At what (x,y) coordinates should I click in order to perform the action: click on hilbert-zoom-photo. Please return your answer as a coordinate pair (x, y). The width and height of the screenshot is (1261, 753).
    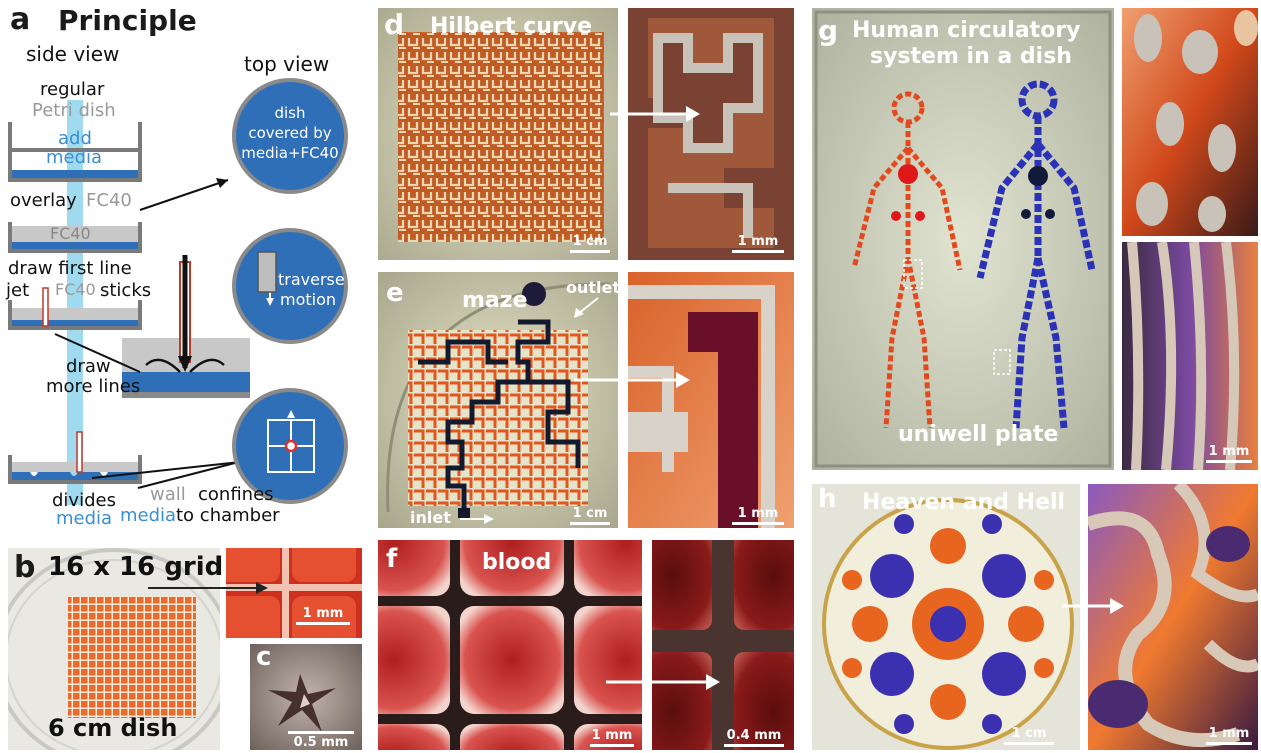
    Looking at the image, I should click on (711, 134).